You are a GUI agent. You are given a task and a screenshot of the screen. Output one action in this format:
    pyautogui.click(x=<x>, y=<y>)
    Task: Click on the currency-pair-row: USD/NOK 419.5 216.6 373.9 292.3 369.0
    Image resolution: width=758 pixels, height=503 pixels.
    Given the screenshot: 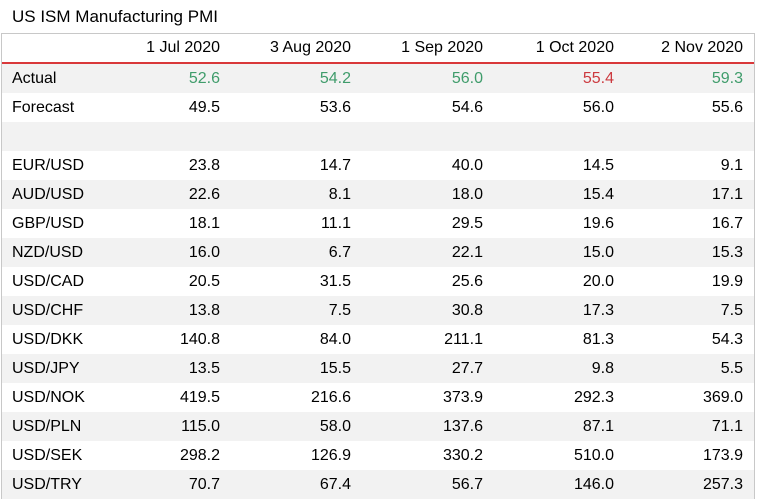 What is the action you would take?
    pyautogui.click(x=378, y=397)
    